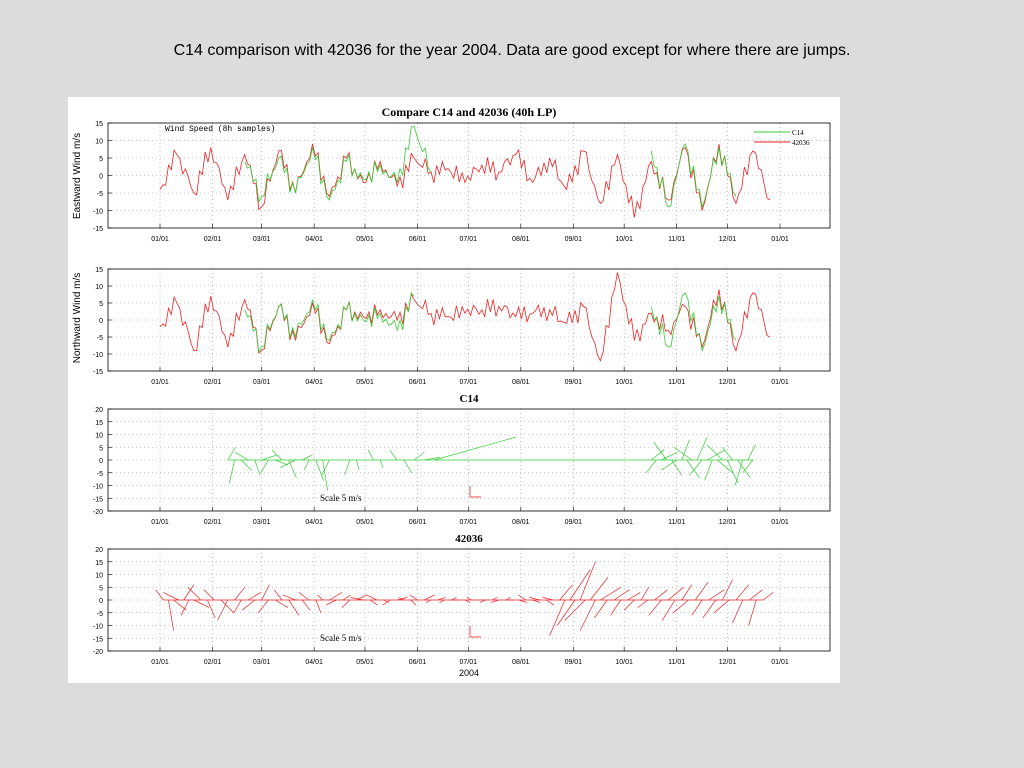 The image size is (1024, 768). Describe the element at coordinates (676, 522) in the screenshot. I see `x-tick-label: 11/01` at that location.